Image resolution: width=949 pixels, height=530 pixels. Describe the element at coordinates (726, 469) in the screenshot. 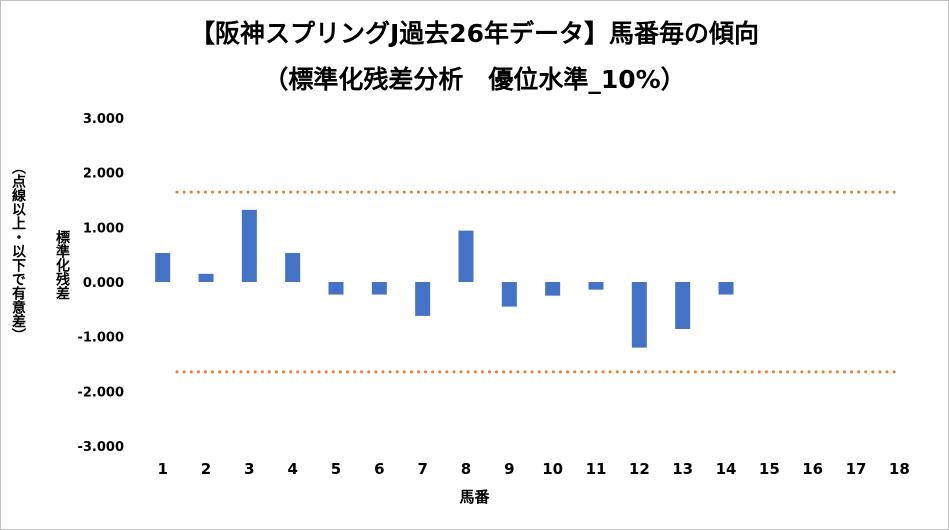

I see `x-tick-label: 14` at that location.